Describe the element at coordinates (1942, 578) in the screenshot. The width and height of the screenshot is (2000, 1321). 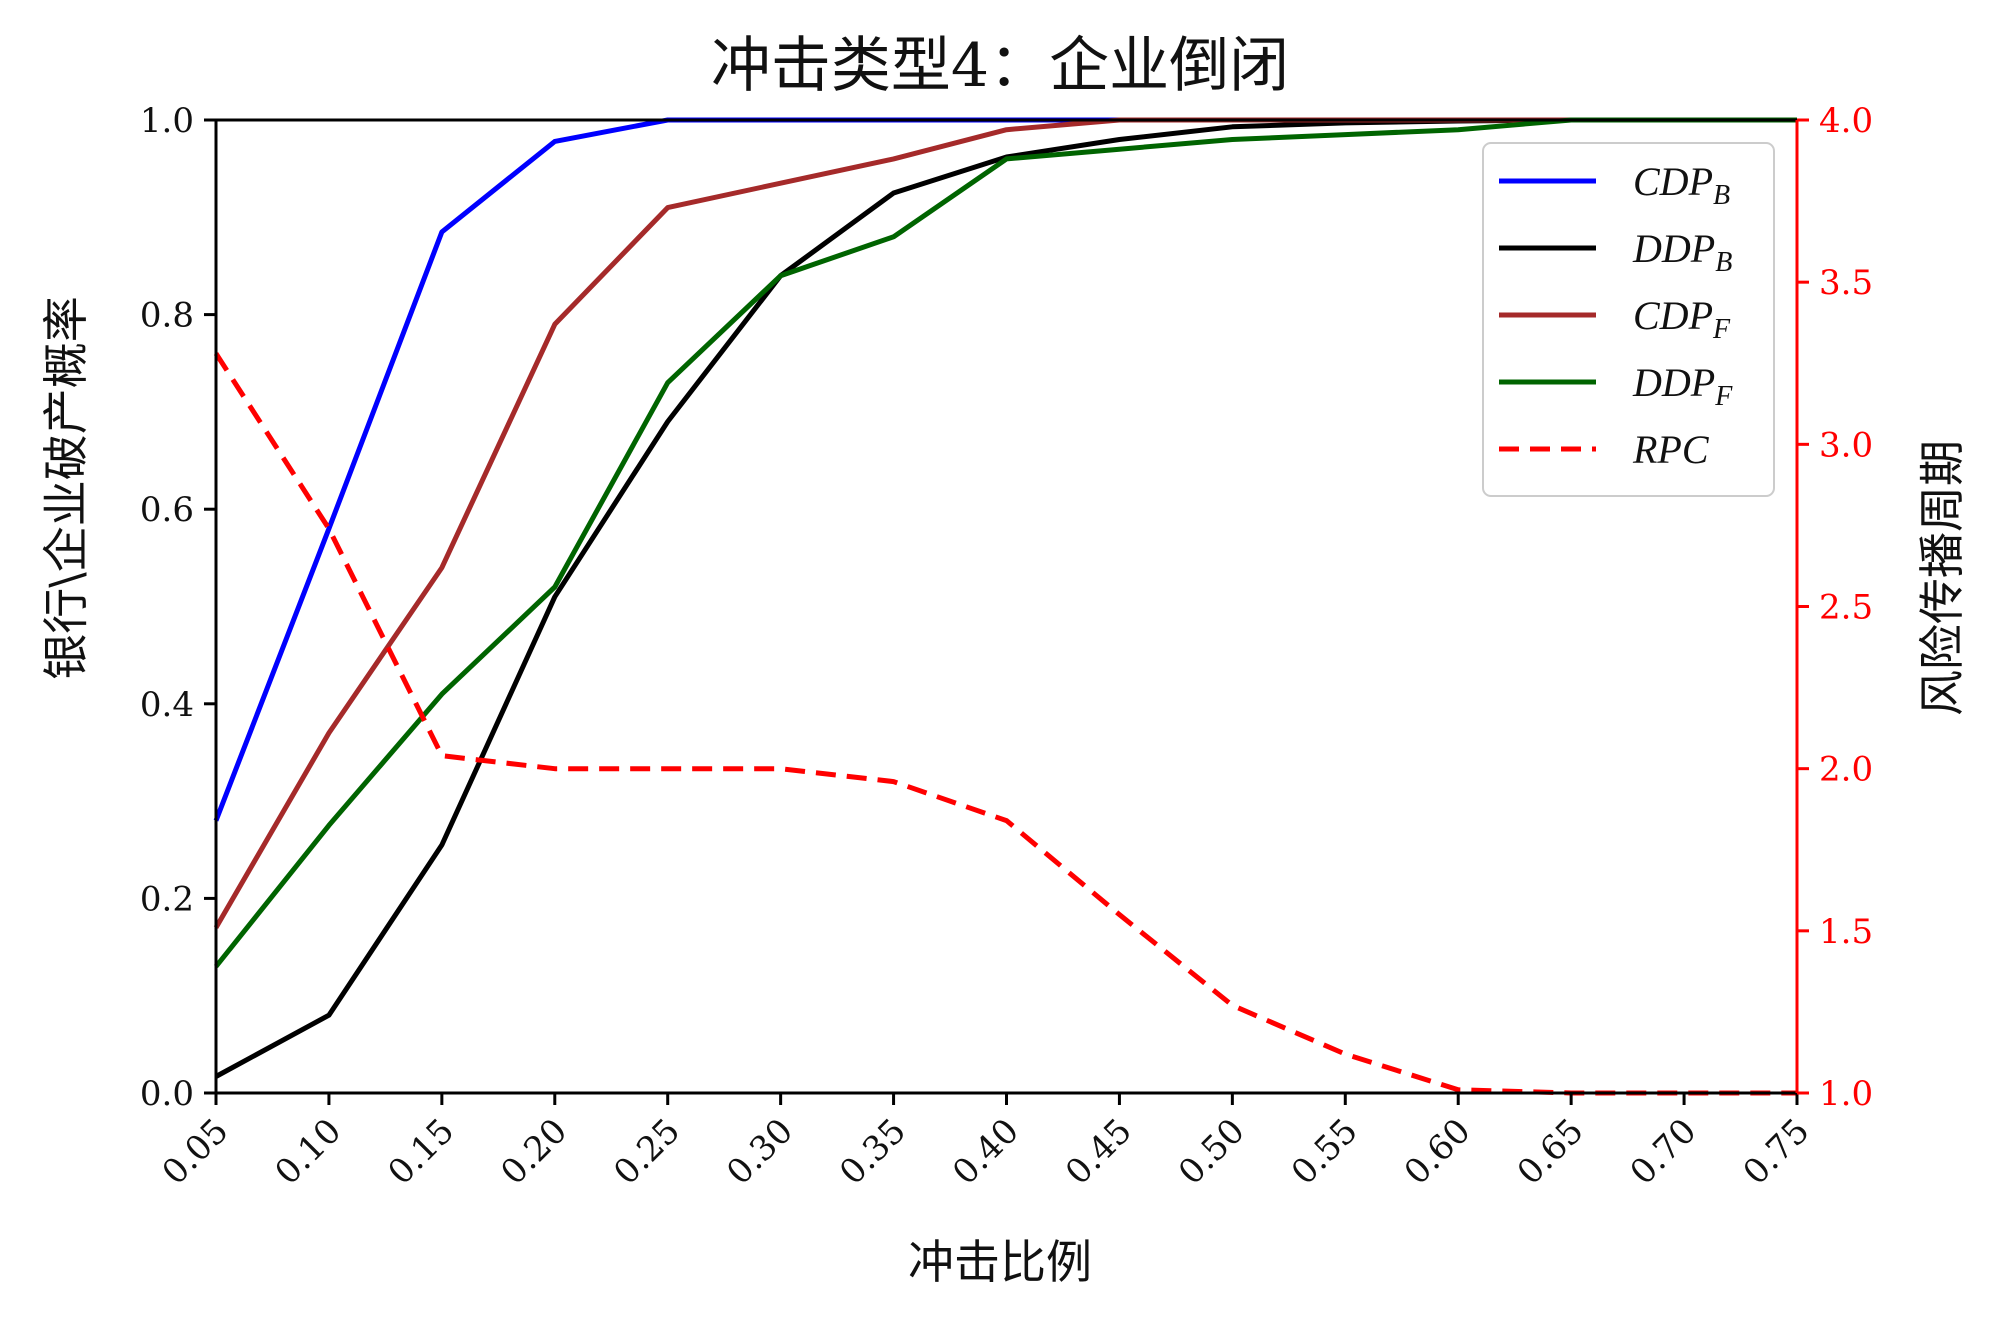
I see `y-axis-right-label: 风险传播周期` at that location.